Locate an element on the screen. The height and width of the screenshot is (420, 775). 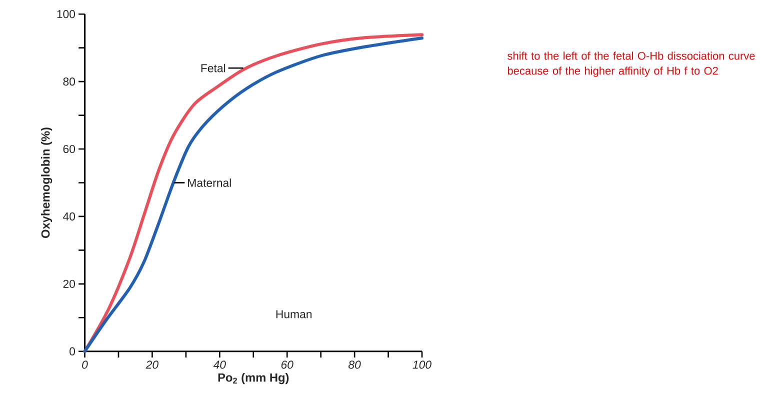
y-tick-label: 40 is located at coordinates (69, 216).